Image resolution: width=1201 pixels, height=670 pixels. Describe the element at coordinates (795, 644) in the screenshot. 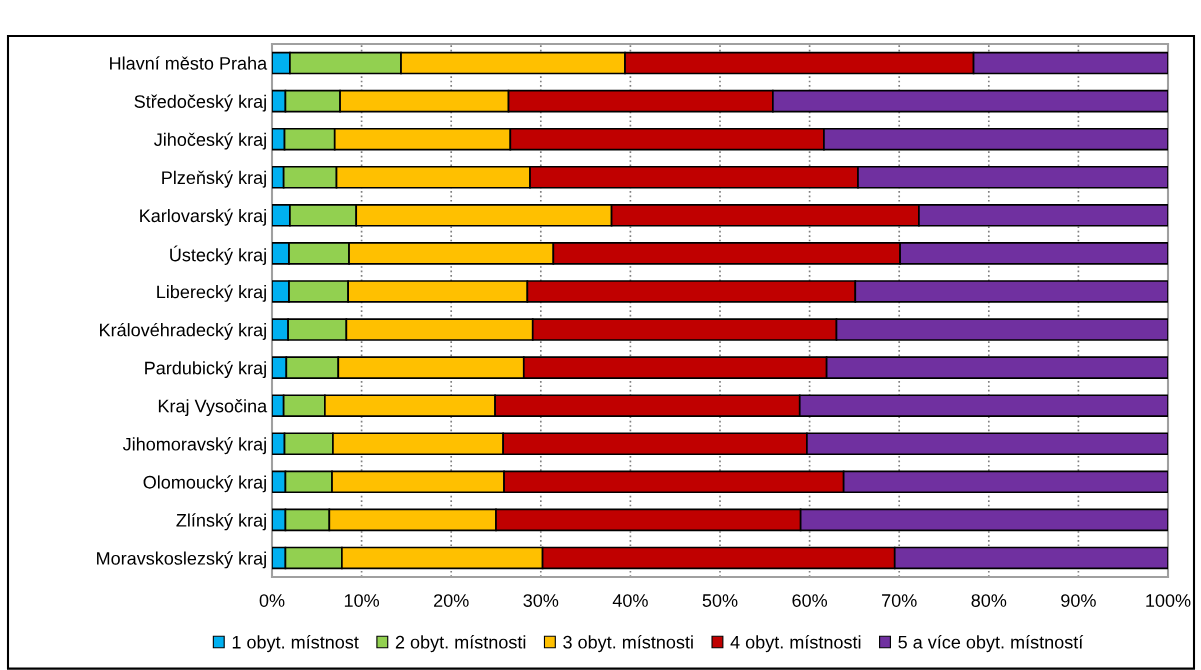

I see `legend-label: 4 obyt. místnosti` at that location.